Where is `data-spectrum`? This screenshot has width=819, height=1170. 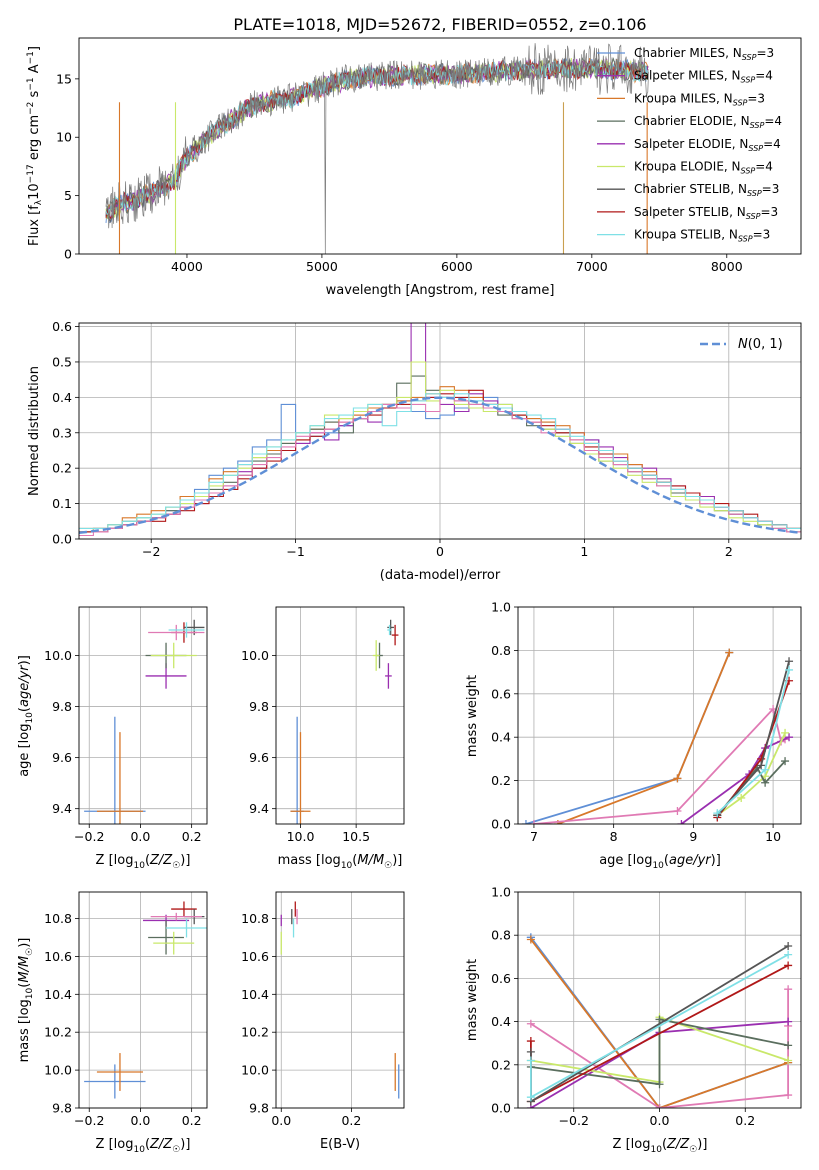
data-spectrum is located at coordinates (377, 148).